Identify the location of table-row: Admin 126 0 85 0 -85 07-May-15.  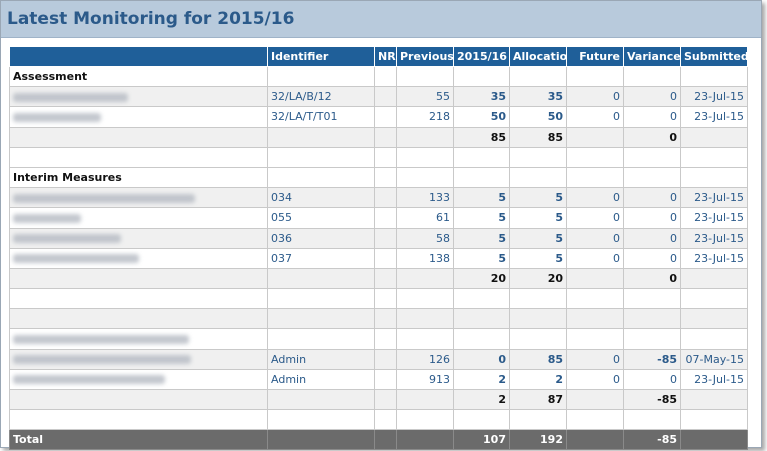
(378, 359).